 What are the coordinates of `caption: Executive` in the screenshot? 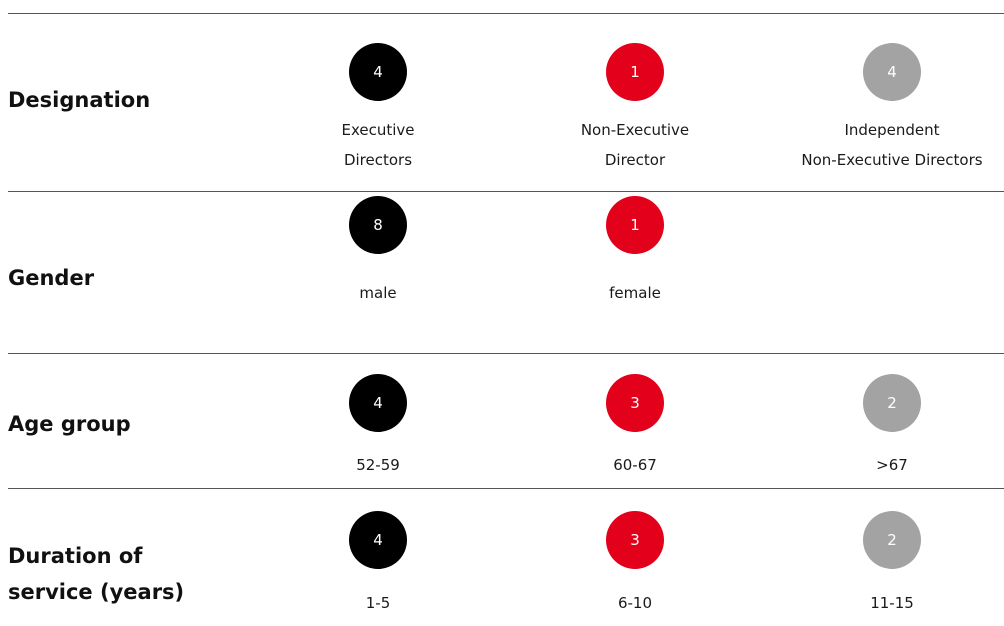 It's located at (378, 130).